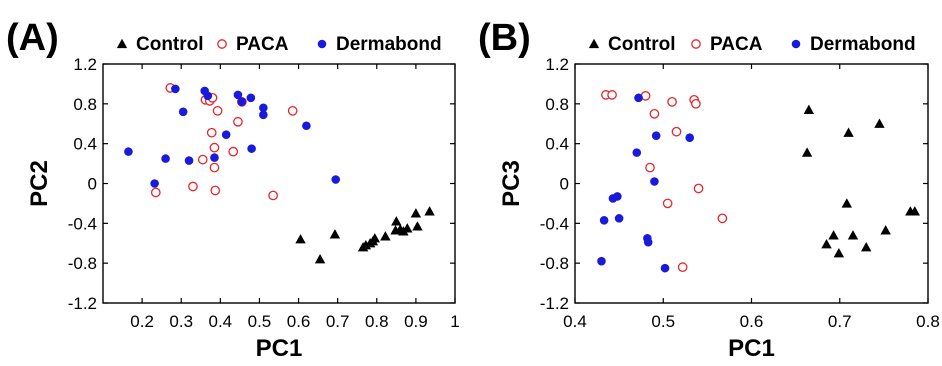 This screenshot has width=942, height=366. What do you see at coordinates (840, 321) in the screenshot?
I see `x-tick-label: 0.7` at bounding box center [840, 321].